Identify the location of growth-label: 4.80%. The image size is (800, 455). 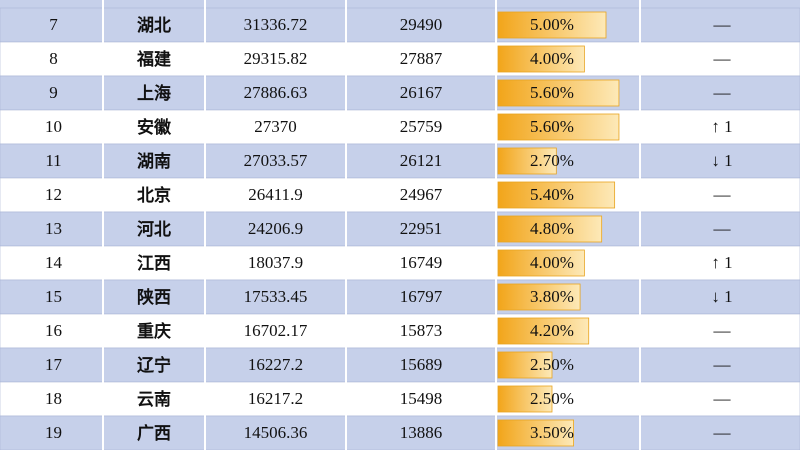
(552, 228).